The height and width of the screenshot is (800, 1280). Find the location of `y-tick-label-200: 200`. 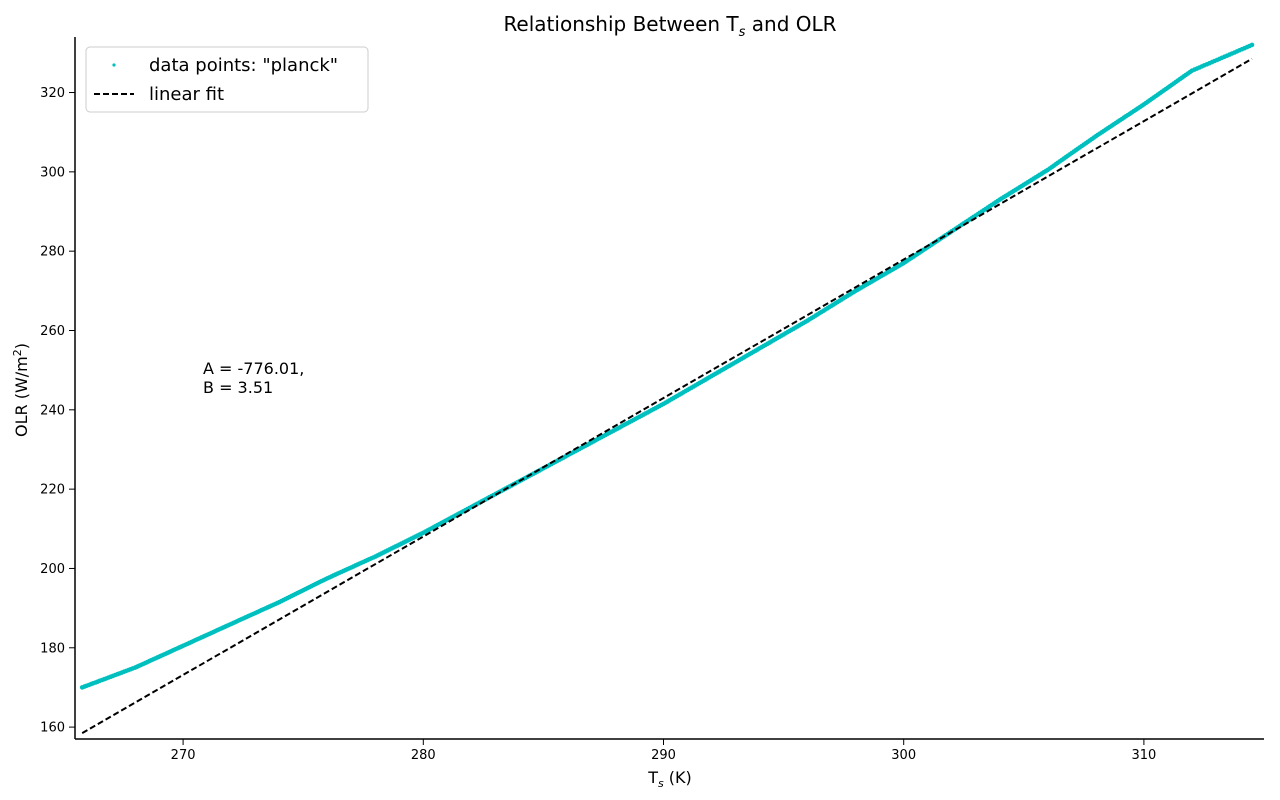

y-tick-label-200: 200 is located at coordinates (52, 569).